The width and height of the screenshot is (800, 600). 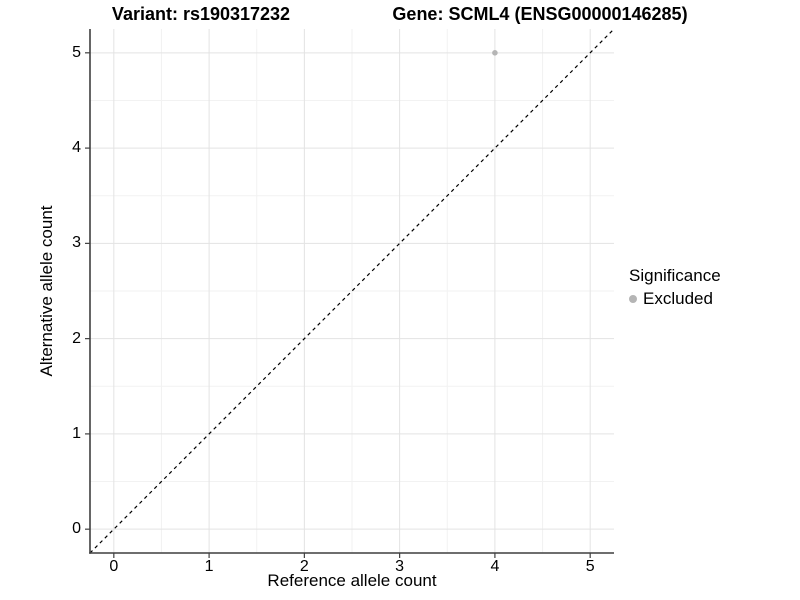 I want to click on x-tick-label: 0, so click(x=114, y=566).